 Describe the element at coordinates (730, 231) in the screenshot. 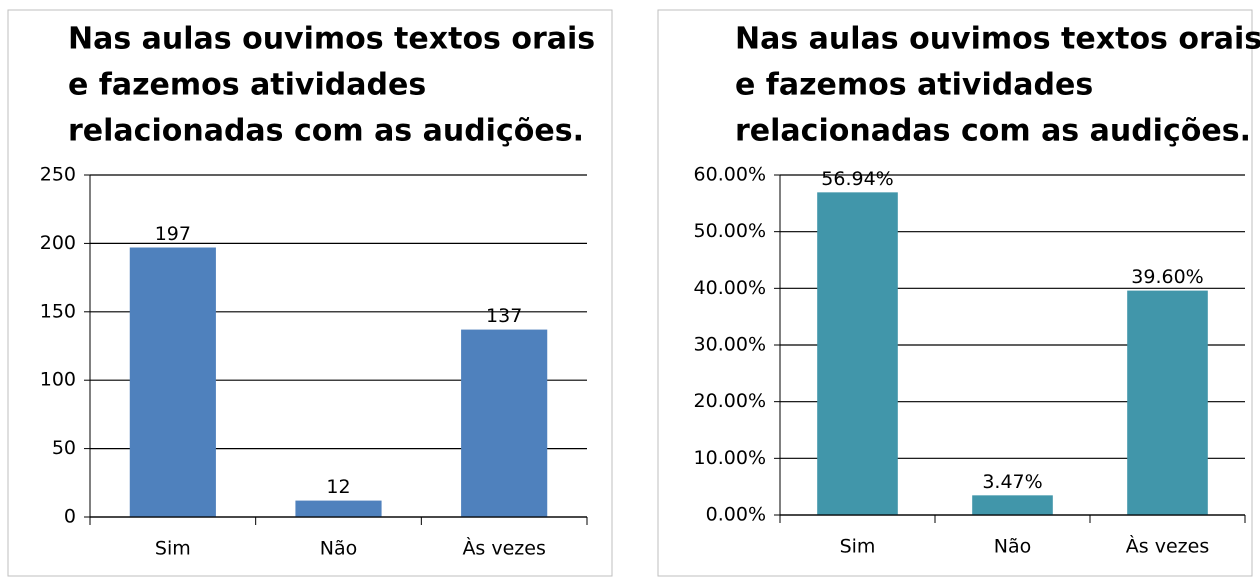

I see `y-tick-label: 50.00%` at that location.